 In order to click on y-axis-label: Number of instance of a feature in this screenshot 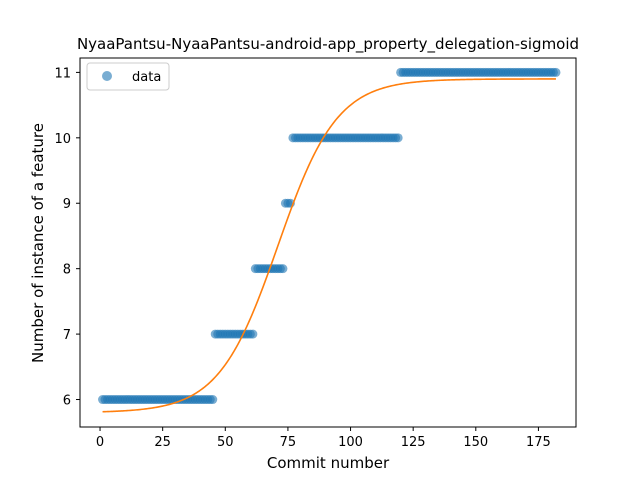, I will do `click(38, 243)`.